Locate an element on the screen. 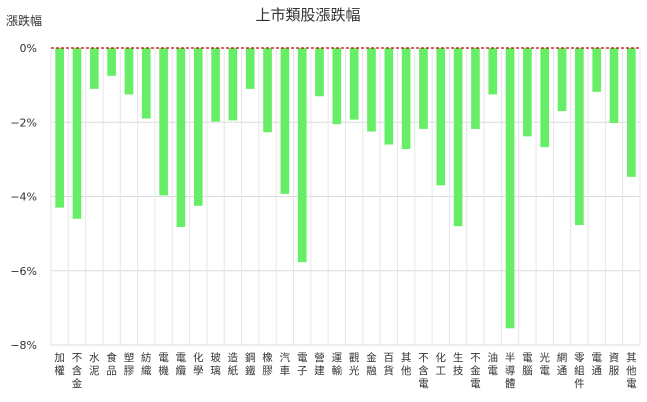 The image size is (647, 402). bar-生技 is located at coordinates (458, 137).